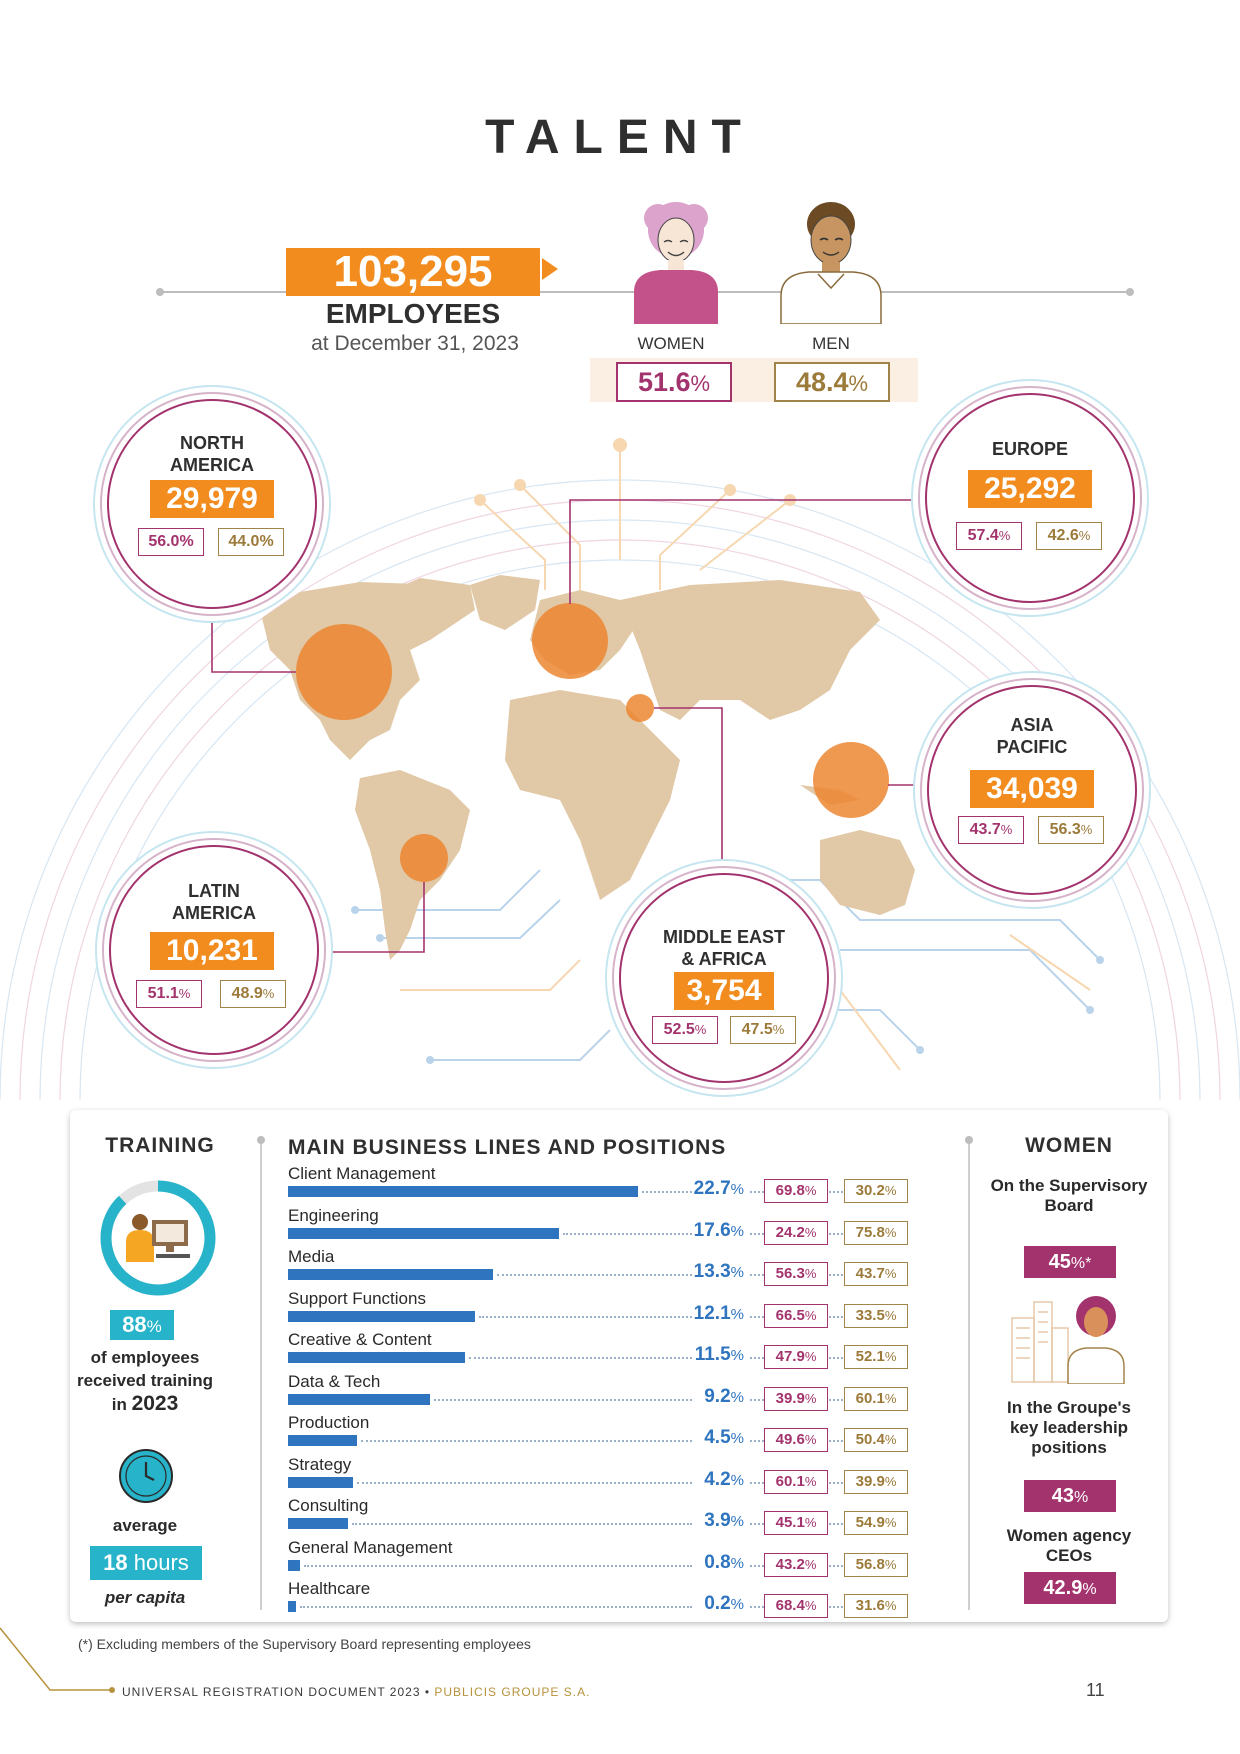  I want to click on business-line-pct: 4.2%, so click(704, 1480).